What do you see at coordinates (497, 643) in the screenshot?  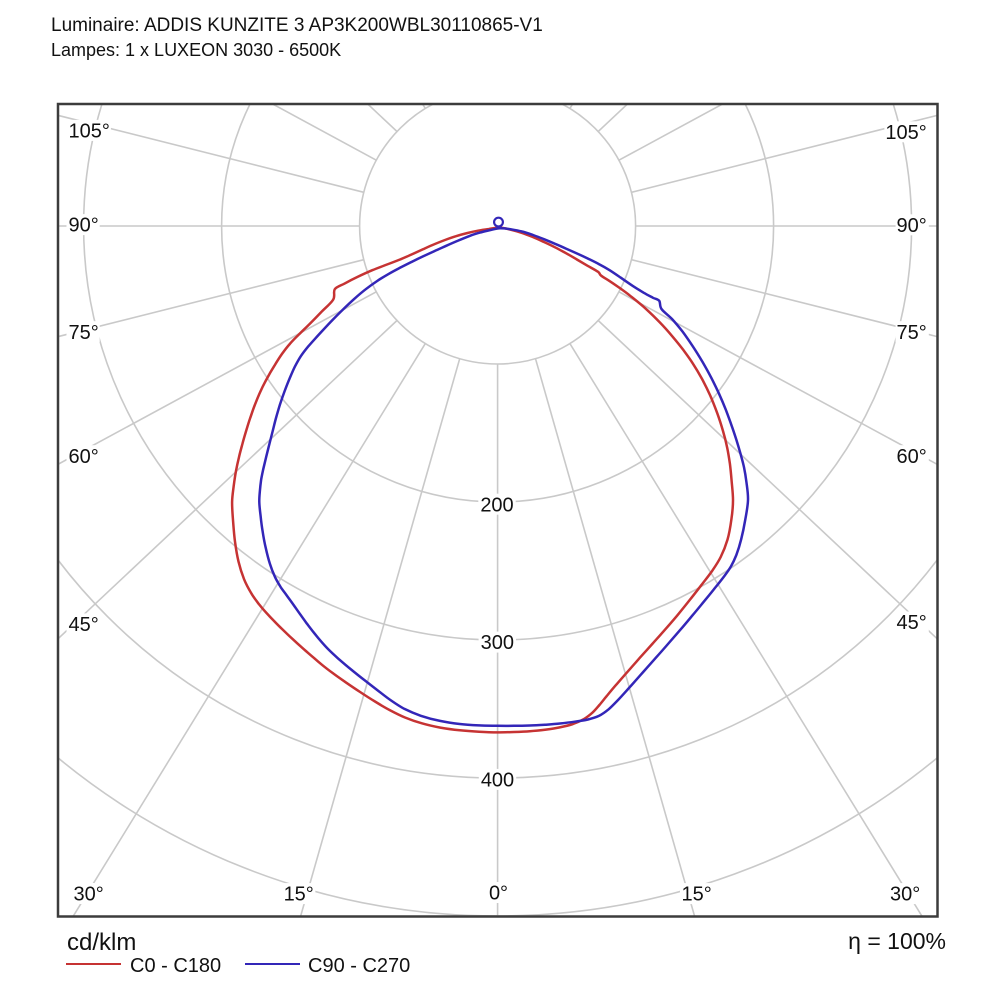 I see `svg-text: 300` at bounding box center [497, 643].